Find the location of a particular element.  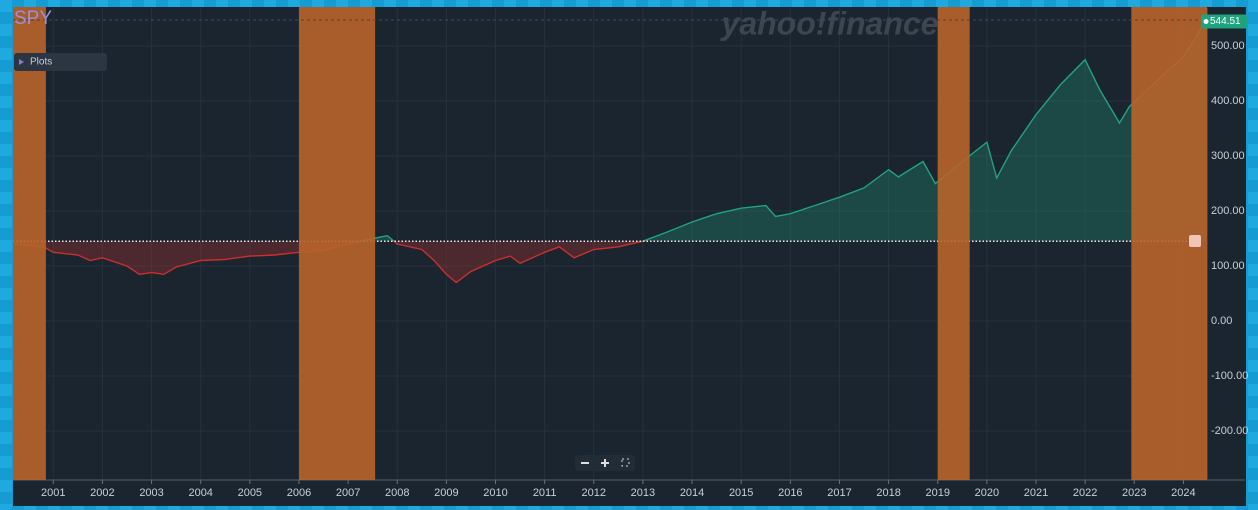

x-tick-label: 2015 is located at coordinates (741, 493).